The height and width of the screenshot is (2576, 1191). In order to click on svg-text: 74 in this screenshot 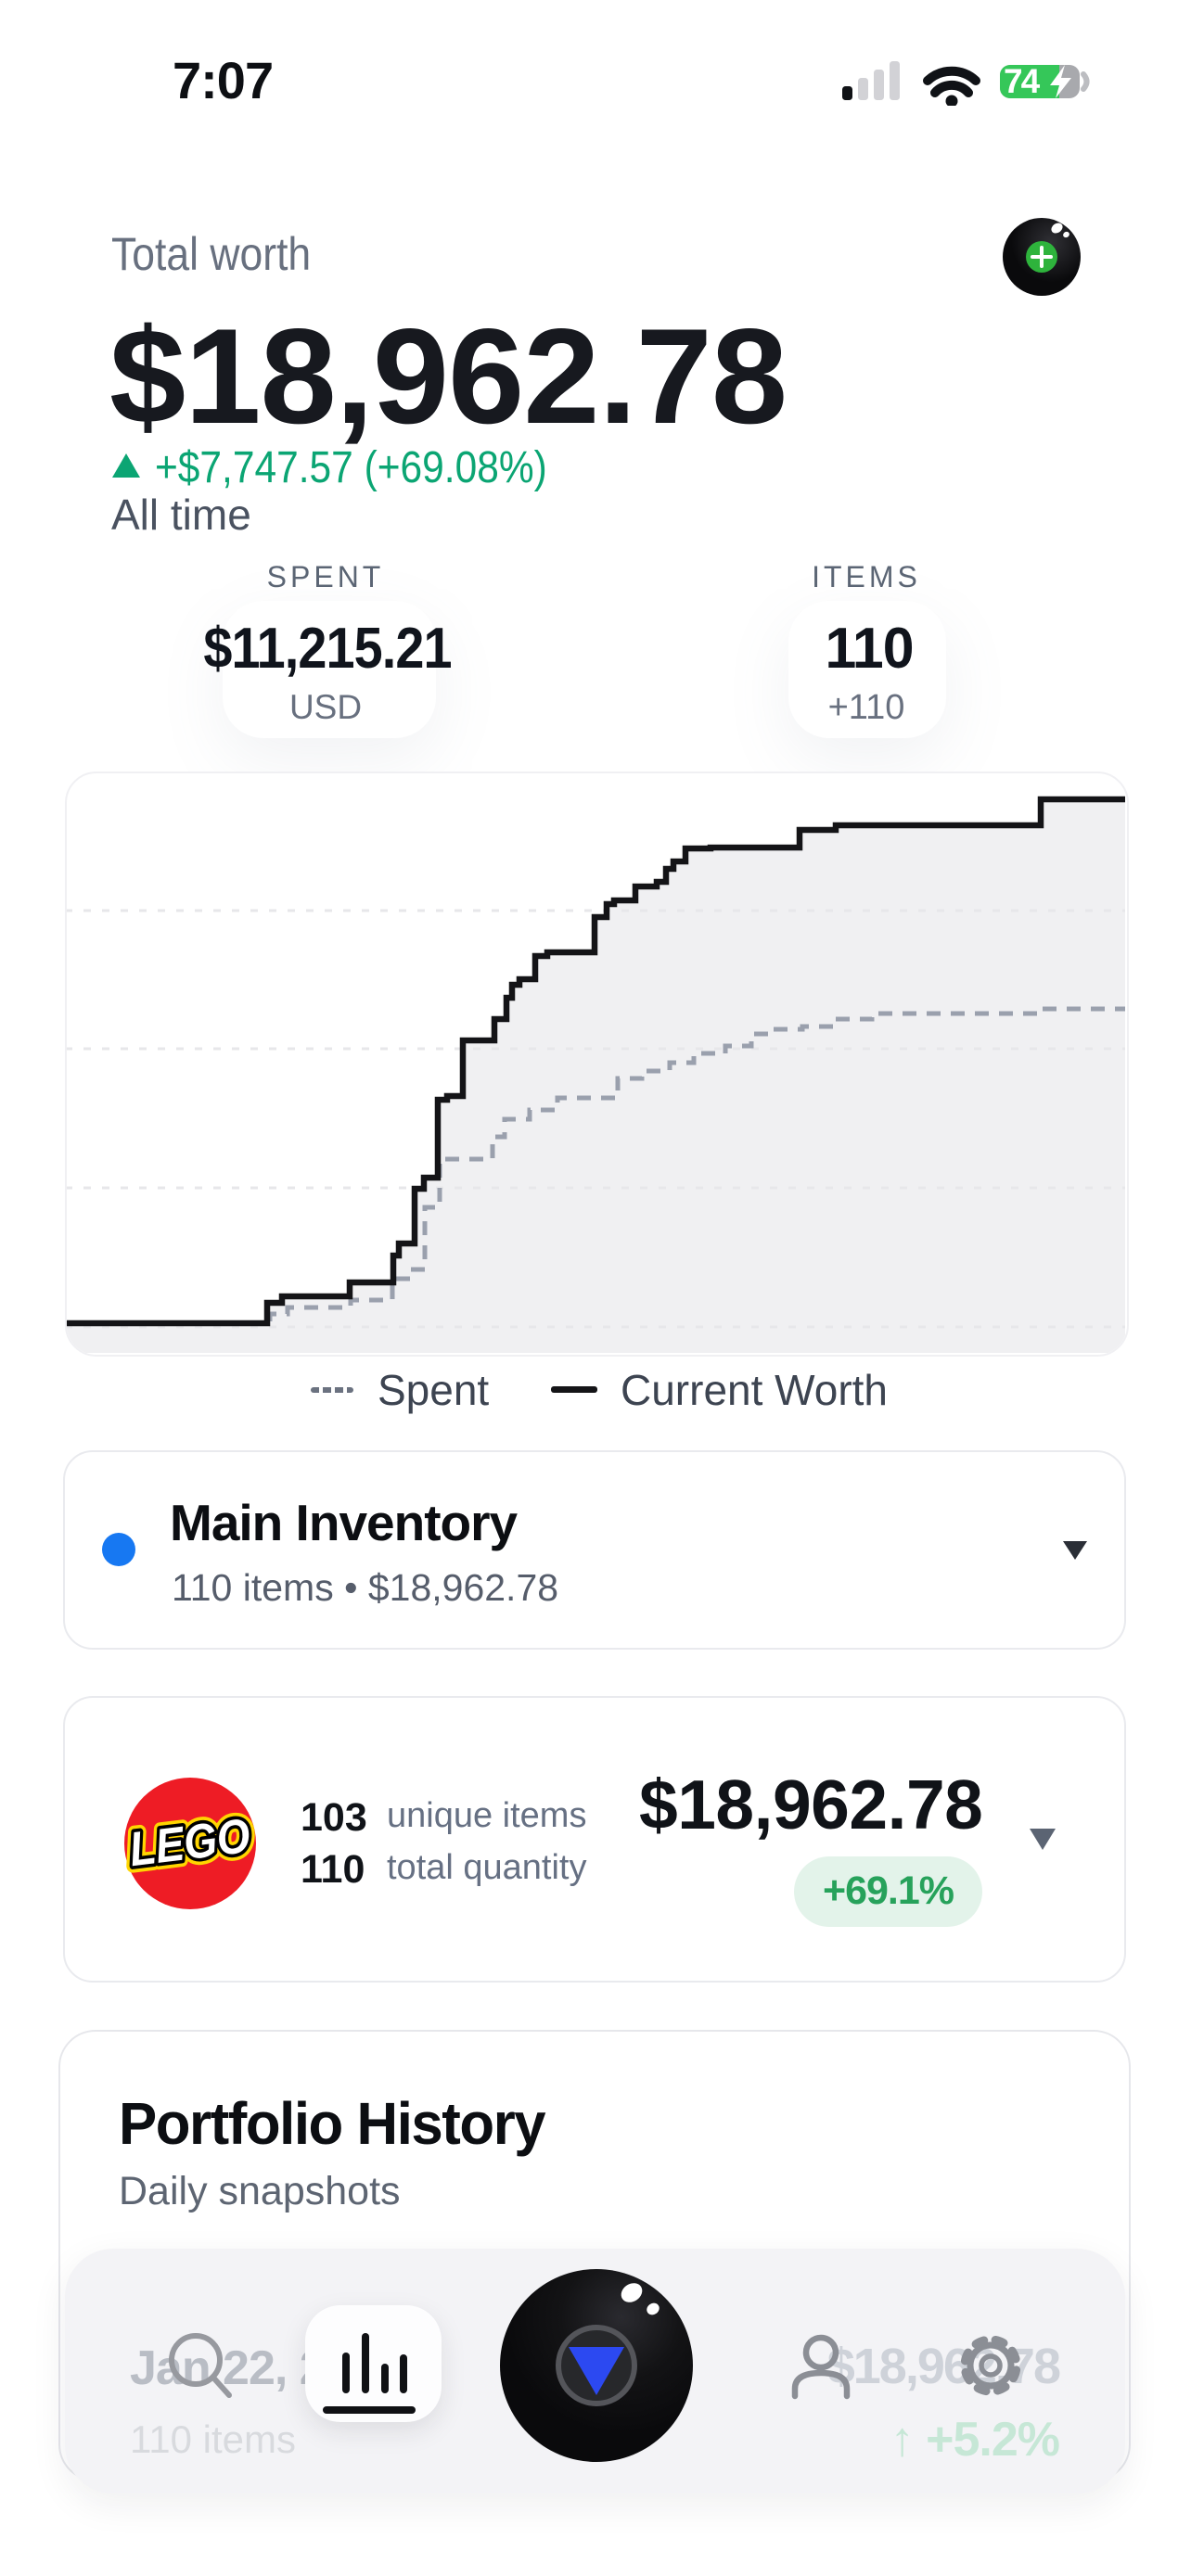, I will do `click(1022, 81)`.